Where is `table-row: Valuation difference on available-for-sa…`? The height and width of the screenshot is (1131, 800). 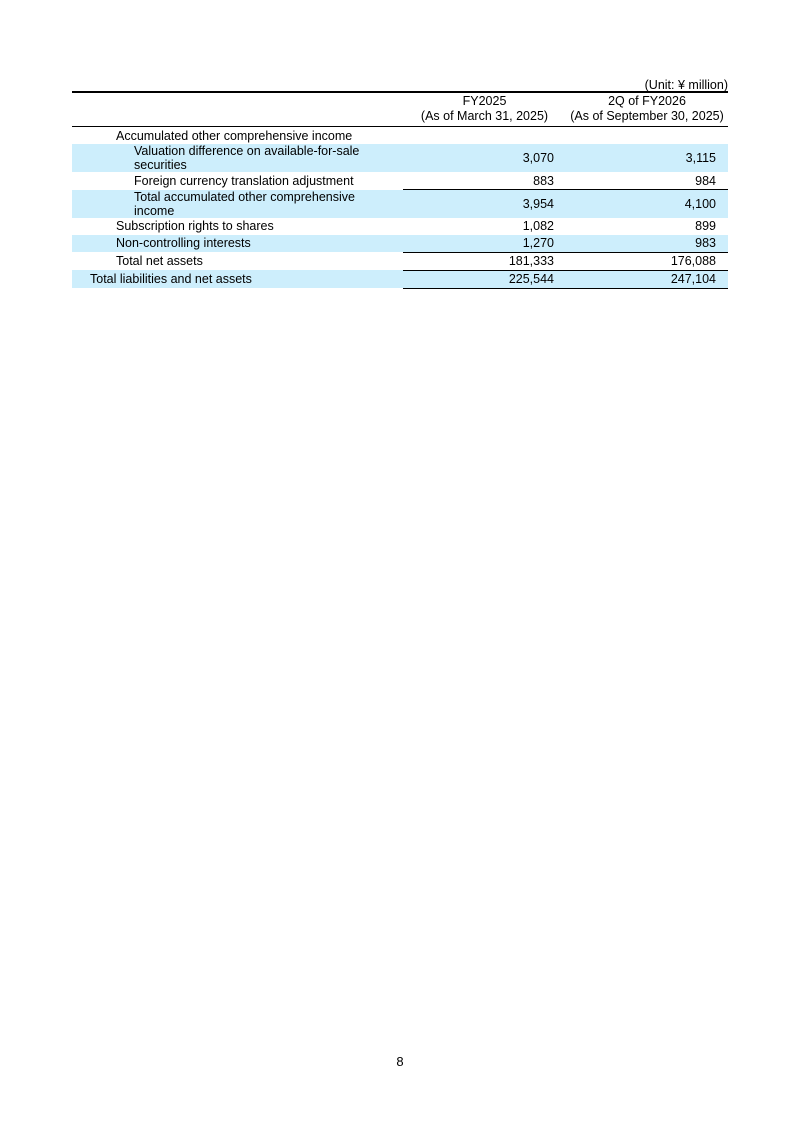
table-row: Valuation difference on available-for-sa… is located at coordinates (400, 158).